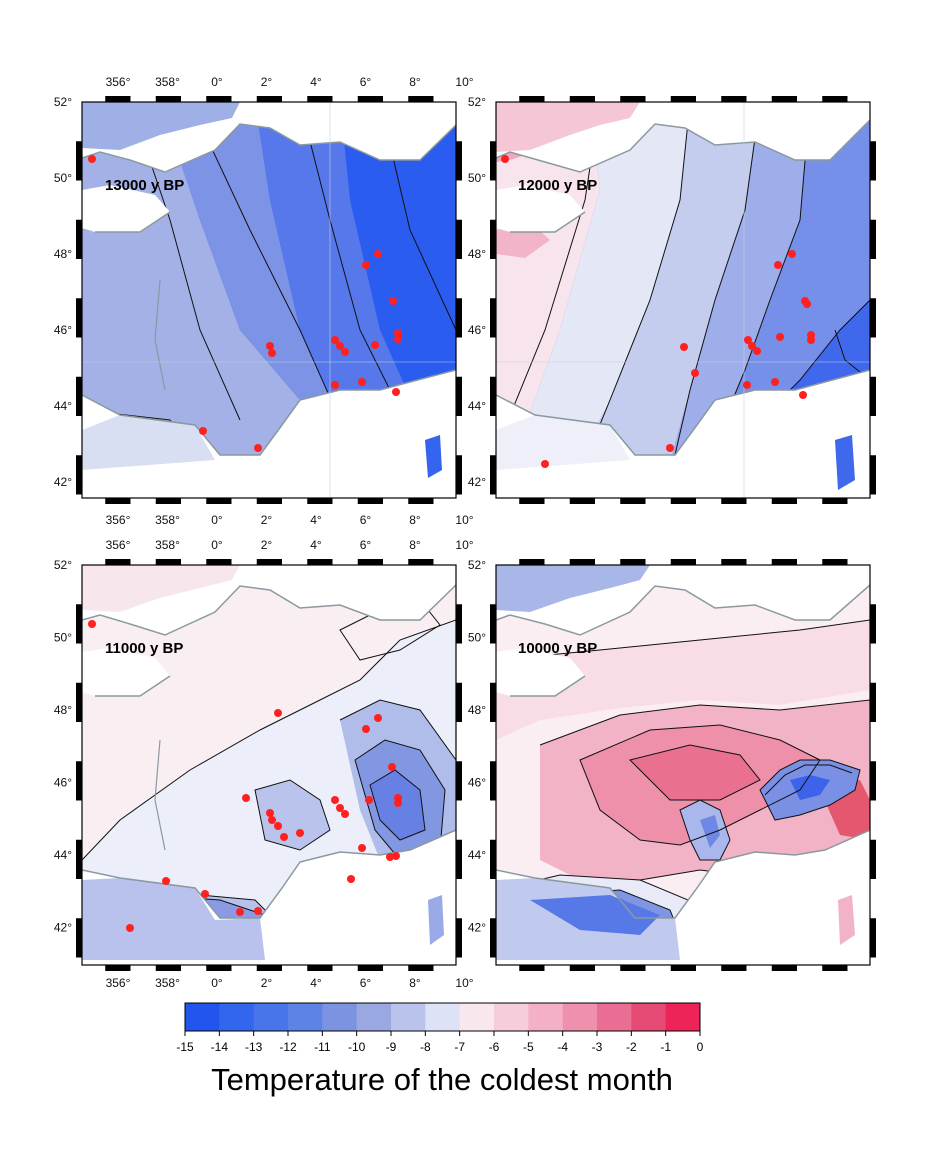  What do you see at coordinates (425, 1047) in the screenshot?
I see `colorbar-tick-label: -8` at bounding box center [425, 1047].